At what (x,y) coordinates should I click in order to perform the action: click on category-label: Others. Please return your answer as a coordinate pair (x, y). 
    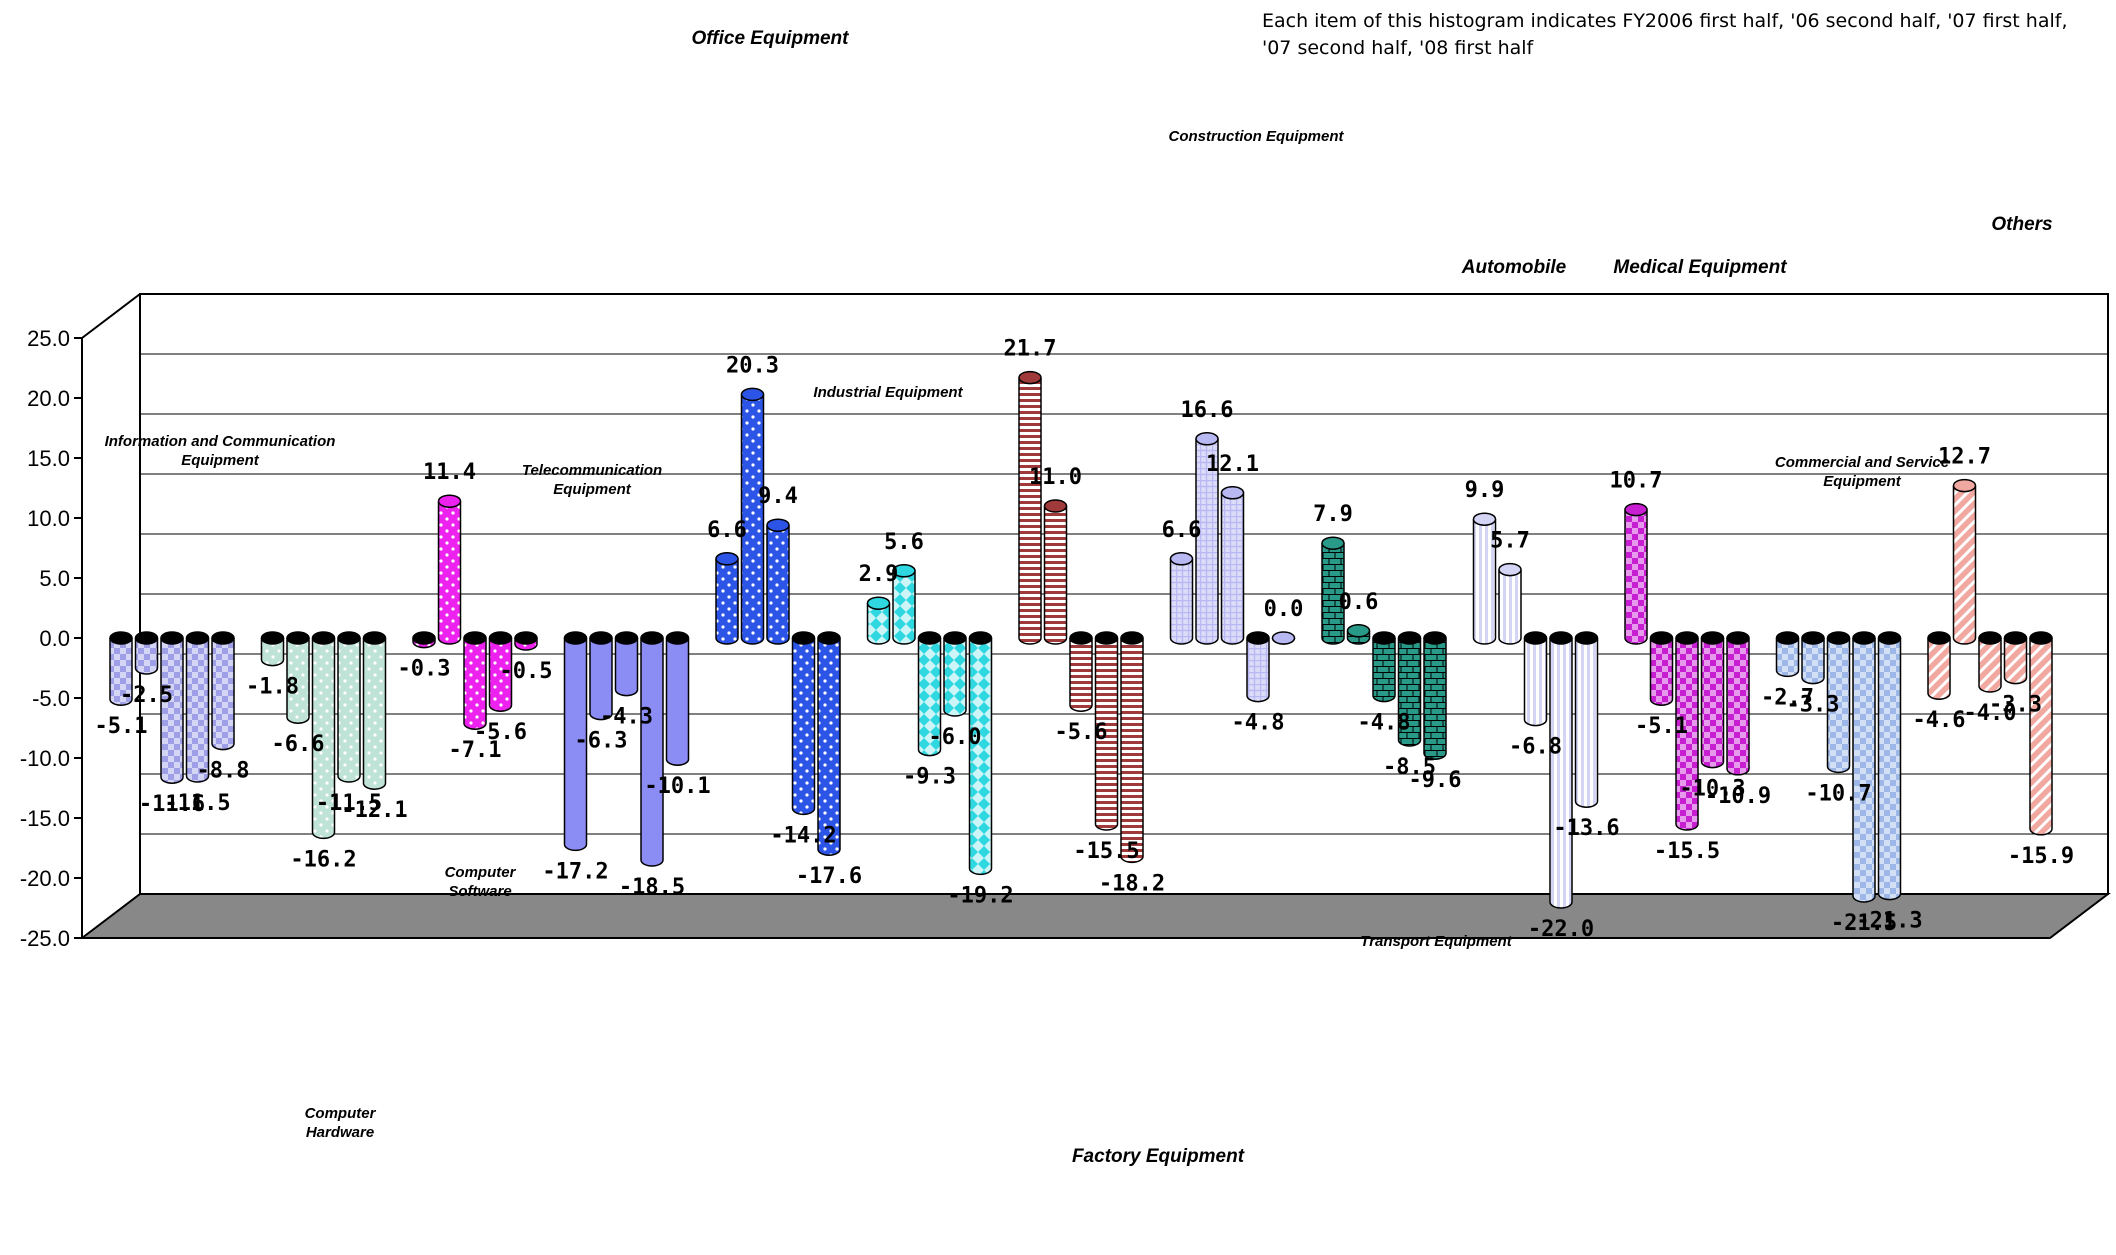
    Looking at the image, I should click on (2021, 224).